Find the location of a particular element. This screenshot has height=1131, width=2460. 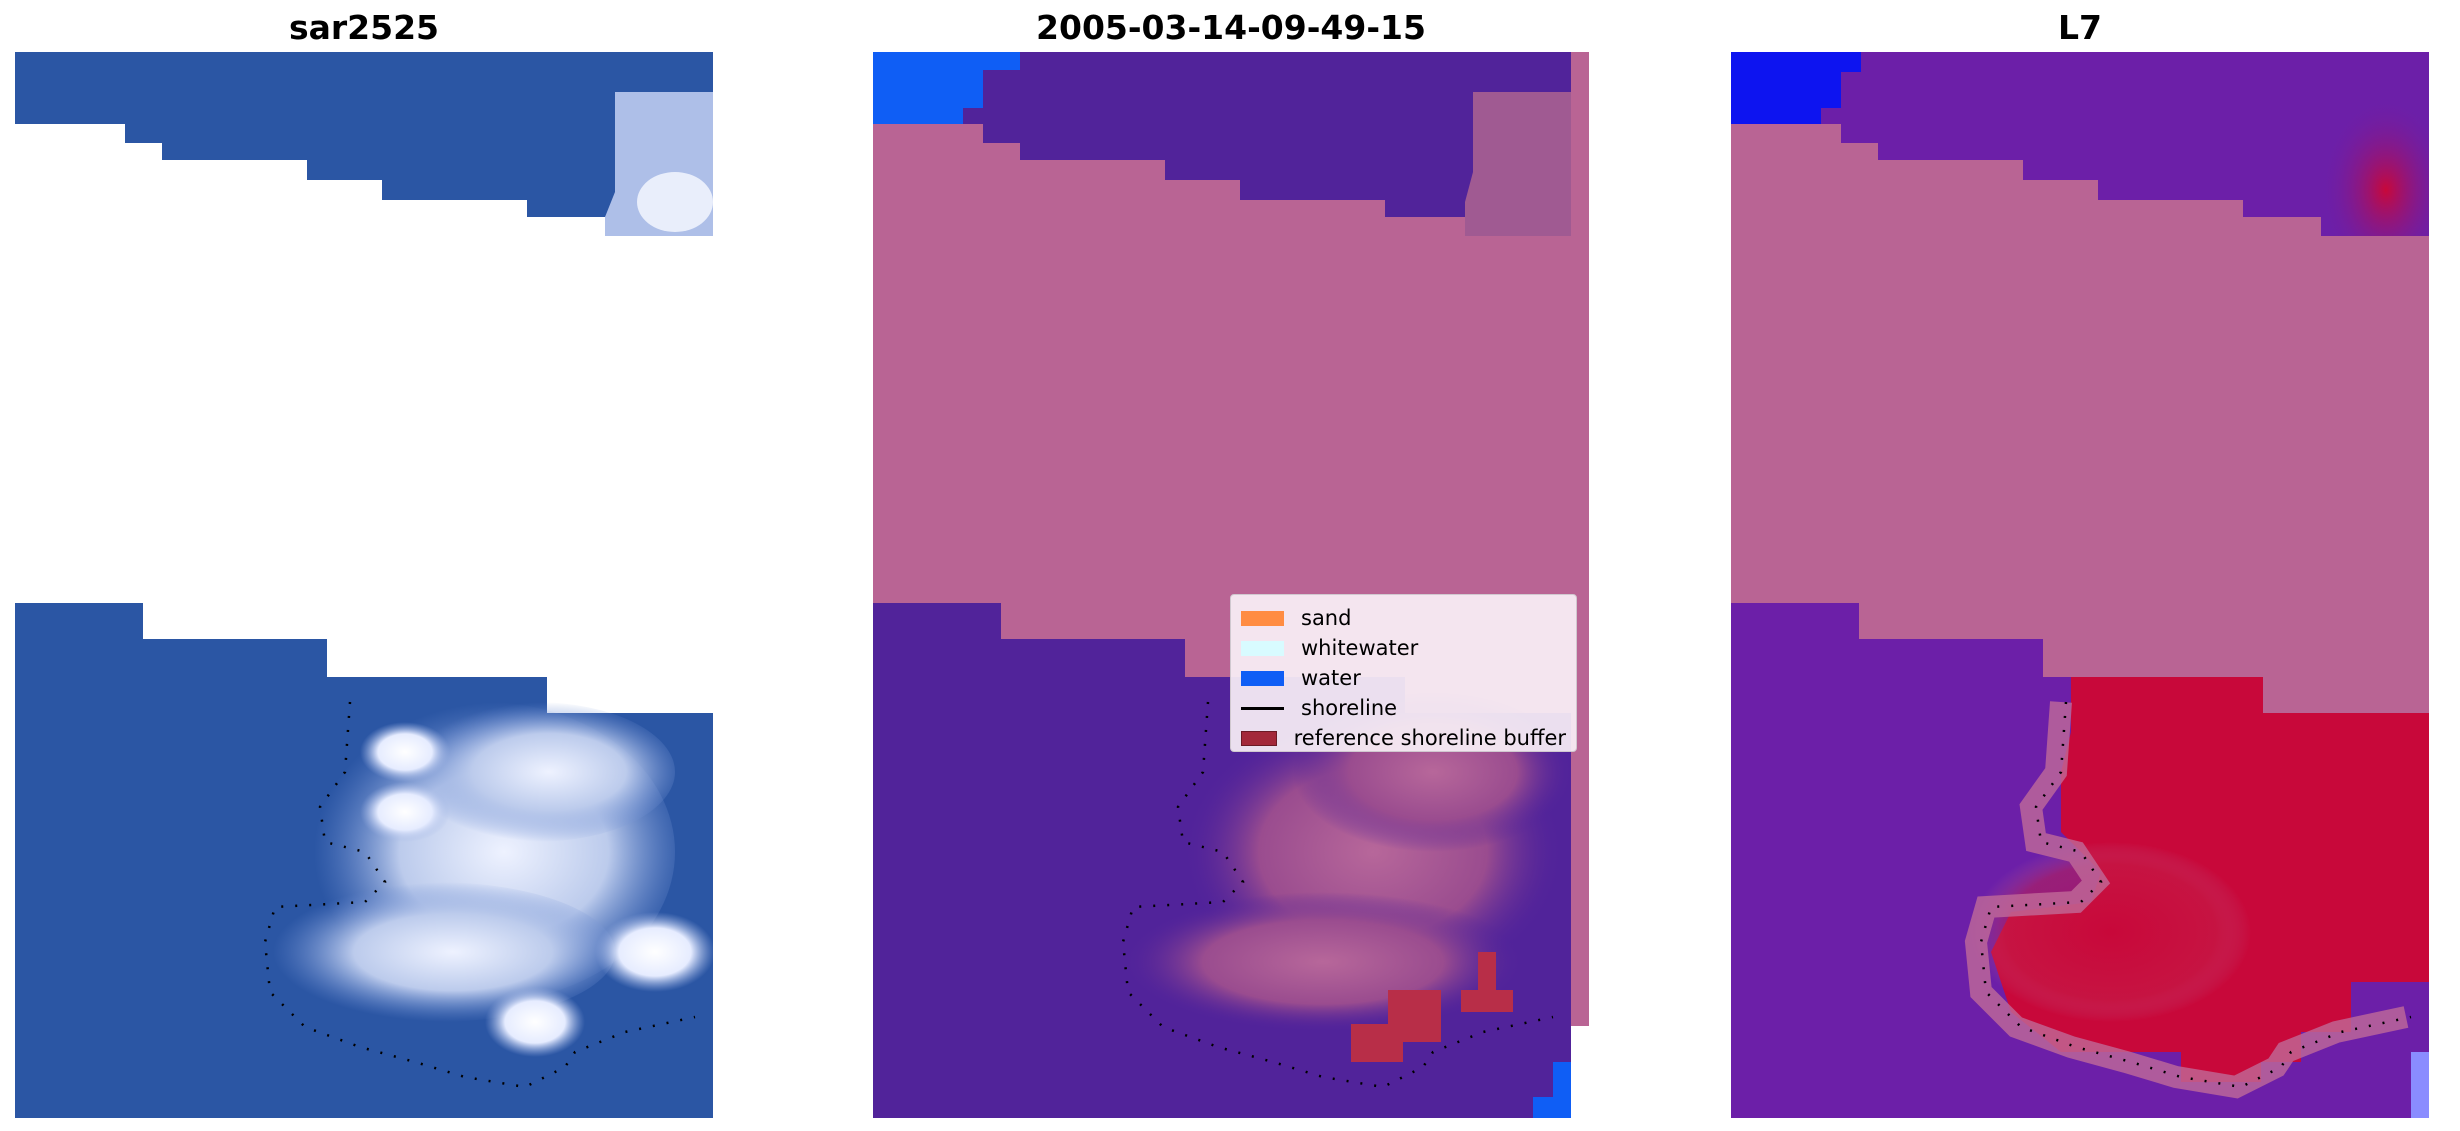

legend-label: water is located at coordinates (1331, 678).